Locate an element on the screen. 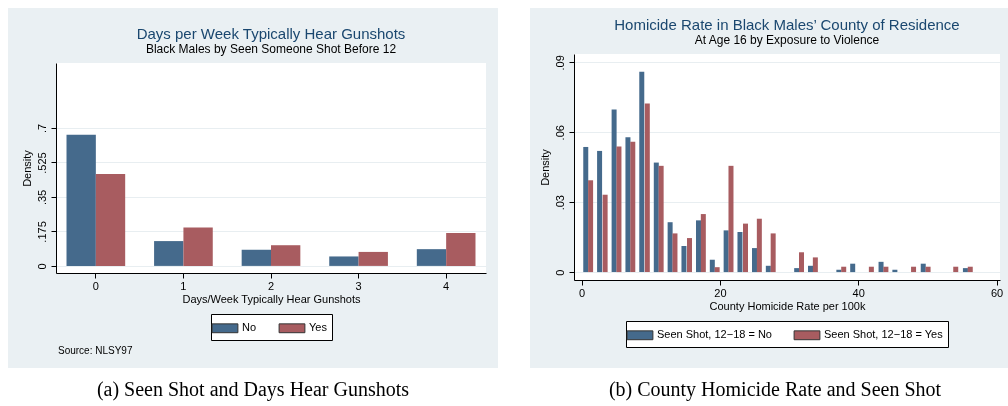 This screenshot has width=1008, height=406. y-tick-label: .35 is located at coordinates (41, 197).